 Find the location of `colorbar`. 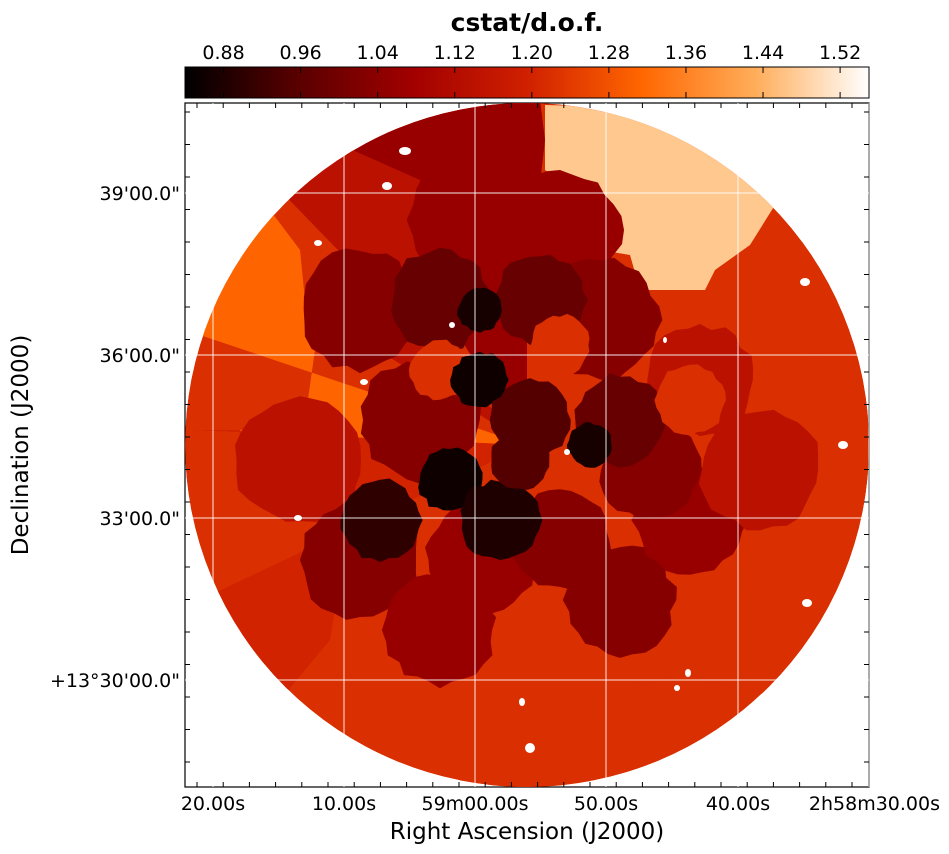

colorbar is located at coordinates (527, 82).